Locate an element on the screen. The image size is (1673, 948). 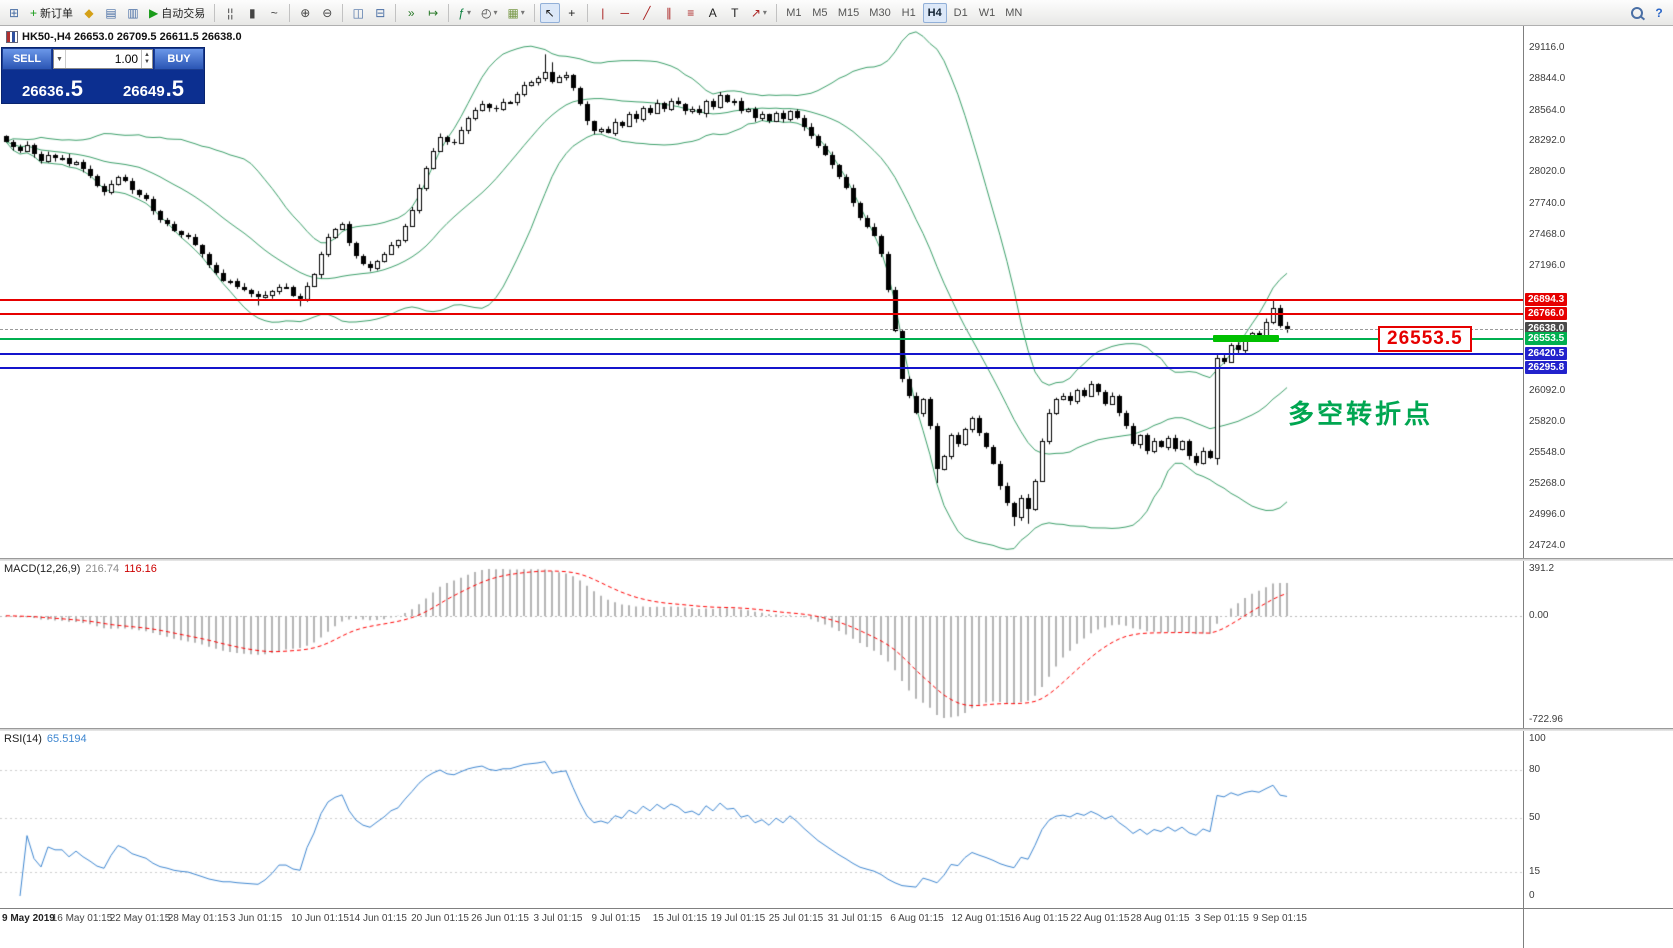
chart-shift-button: ↦ is located at coordinates (433, 12).